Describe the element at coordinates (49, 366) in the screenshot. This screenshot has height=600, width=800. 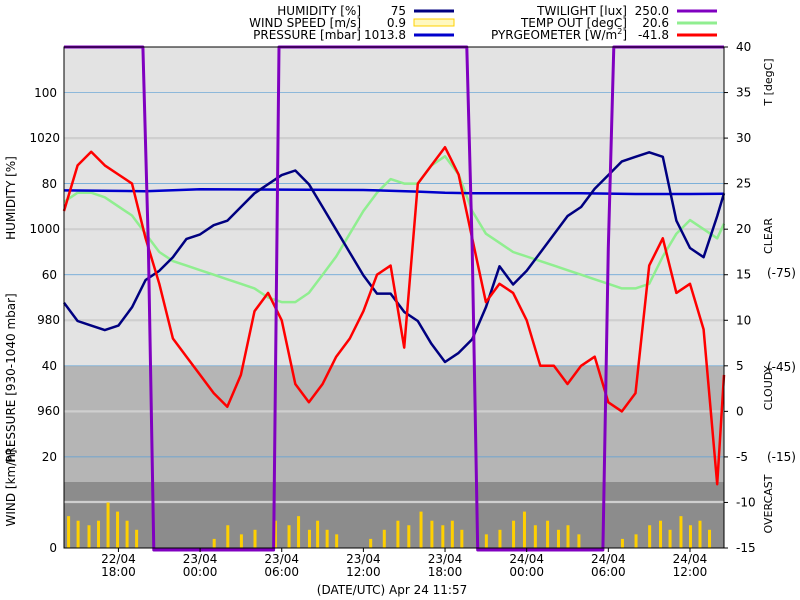
I see `humidity-tick-label: 40` at that location.